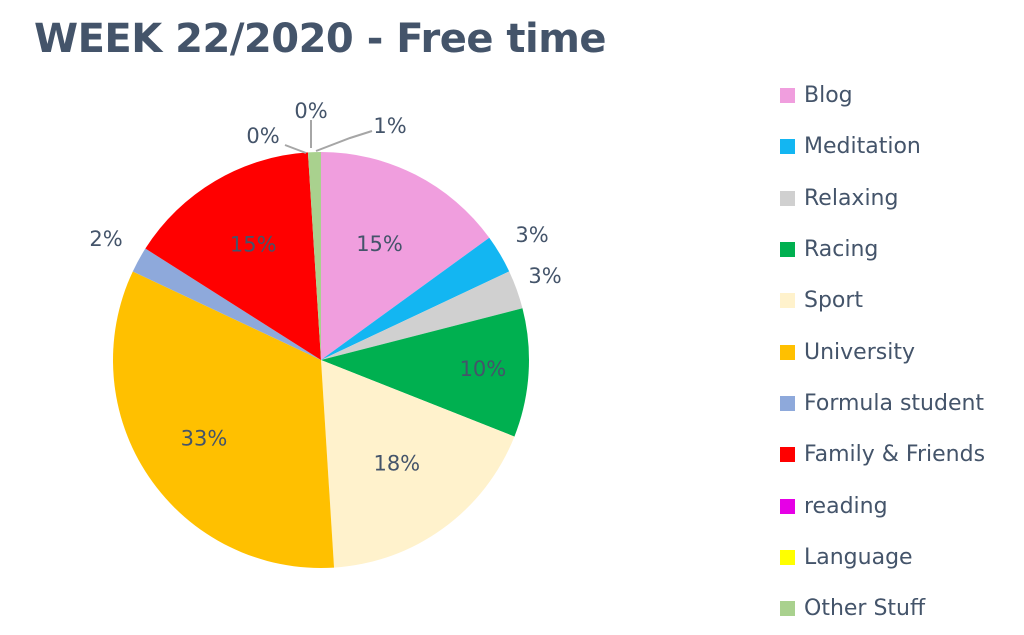  I want to click on legend-item-racing: Racing, so click(900, 249).